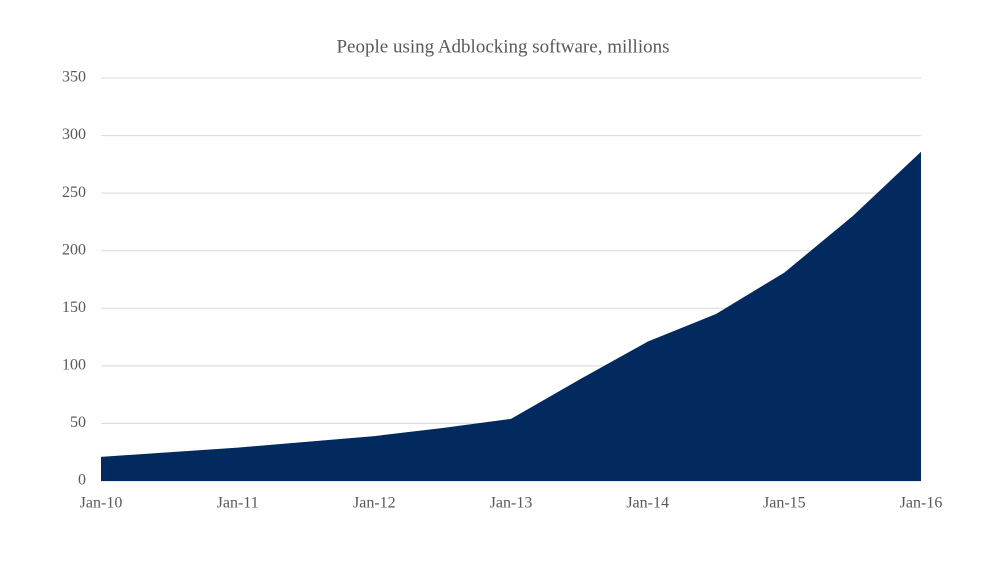  Describe the element at coordinates (238, 503) in the screenshot. I see `x-tick-label: Jan-11` at that location.